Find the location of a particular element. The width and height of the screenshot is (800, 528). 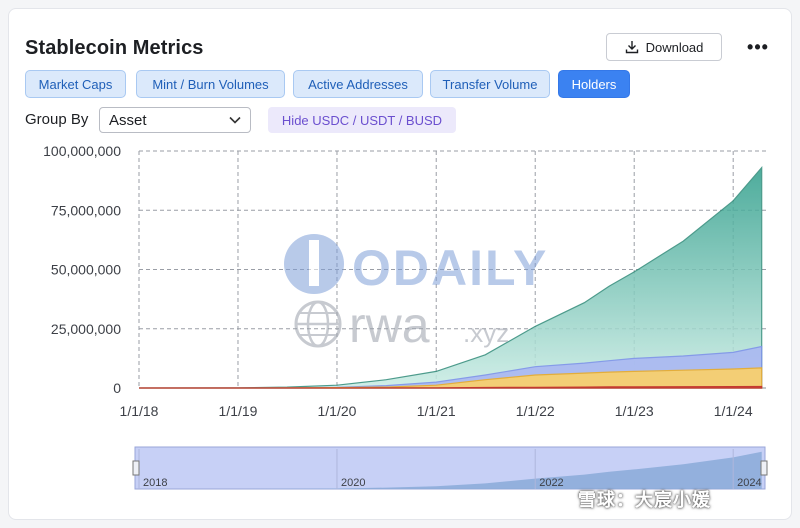

series-area-red is located at coordinates (451, 387).